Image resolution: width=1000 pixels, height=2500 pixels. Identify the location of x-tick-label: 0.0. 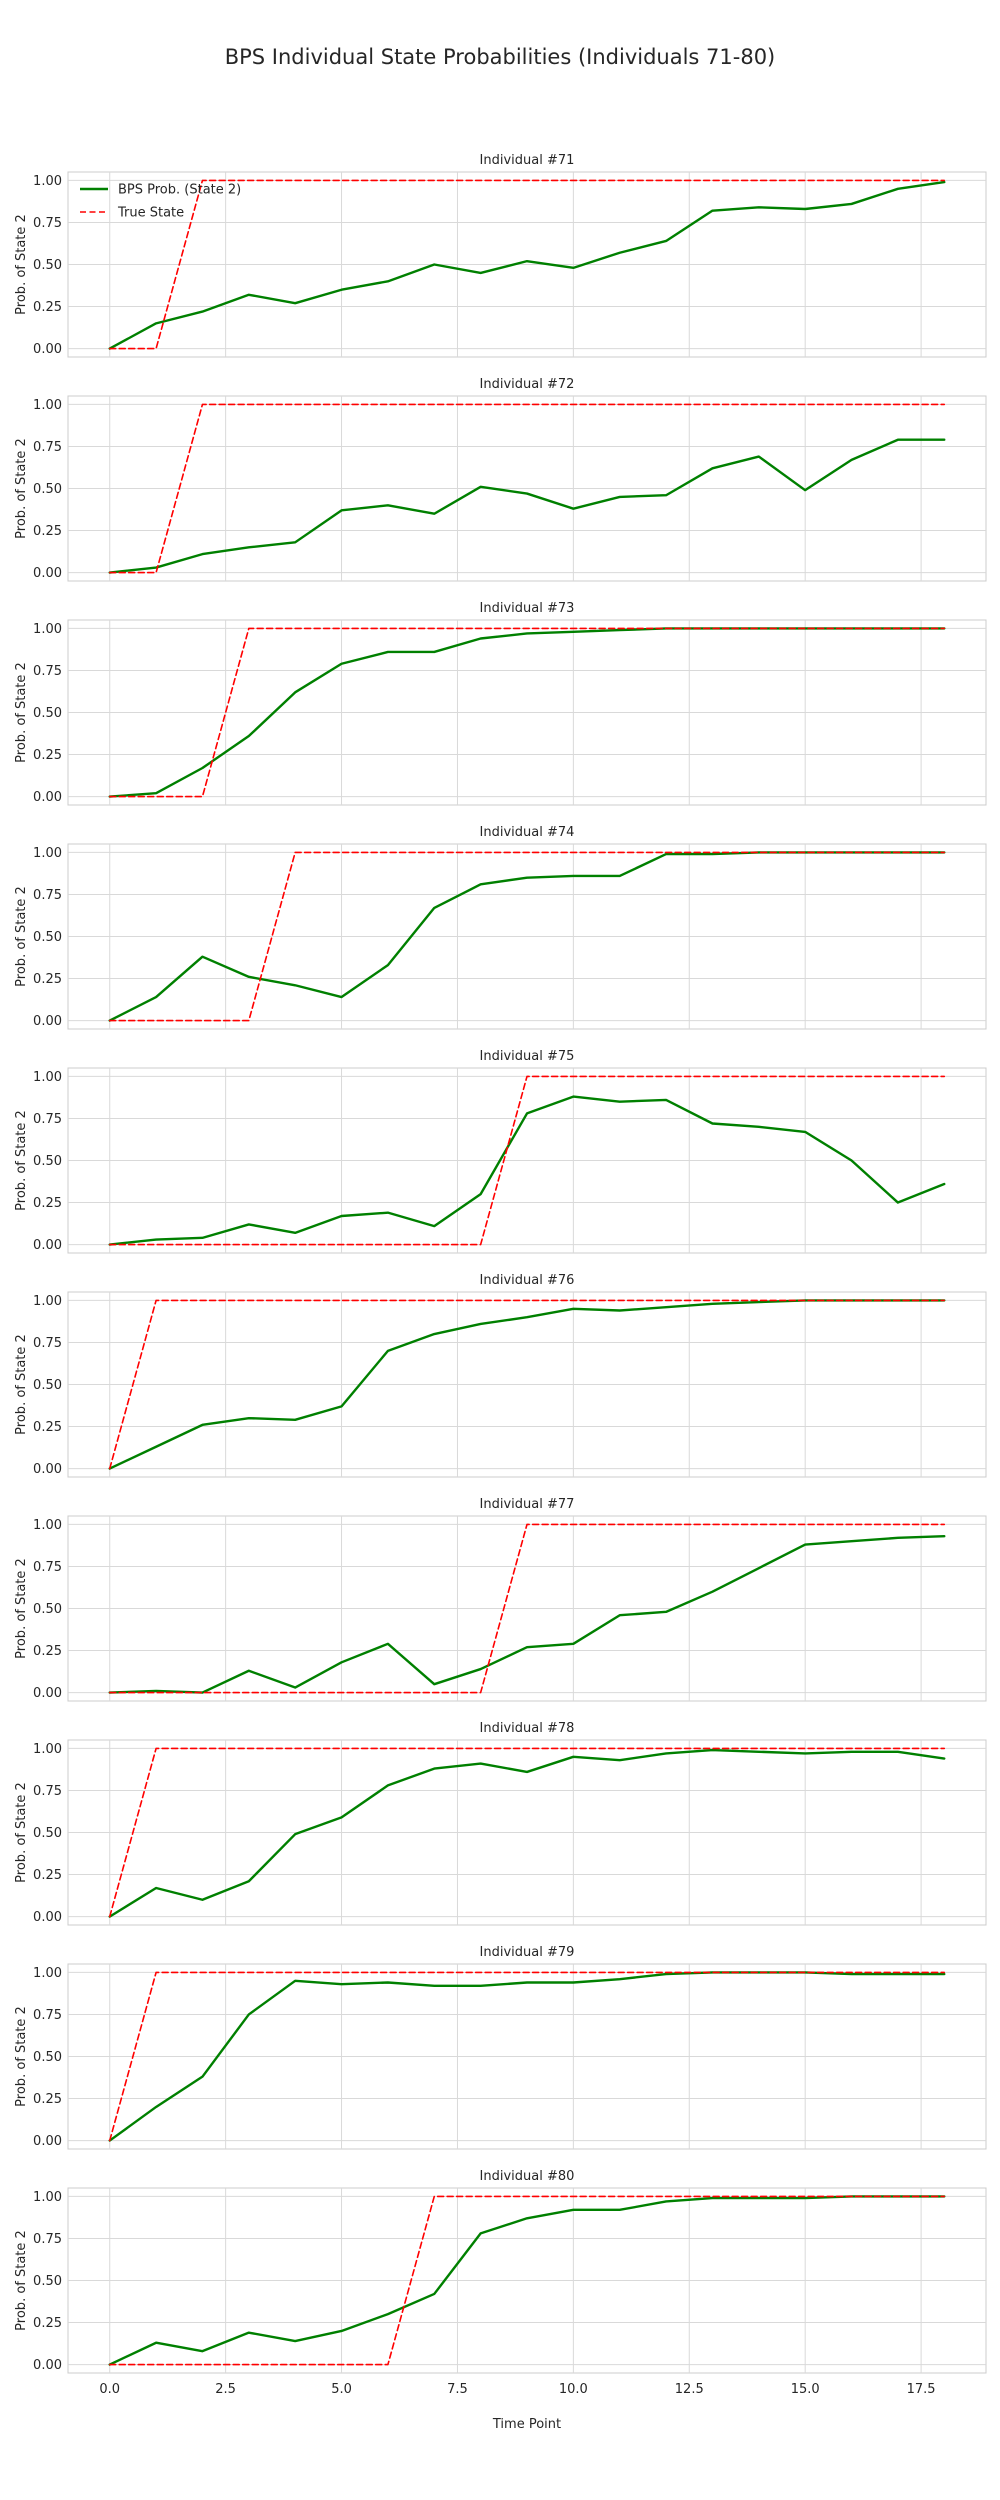
(109, 2389).